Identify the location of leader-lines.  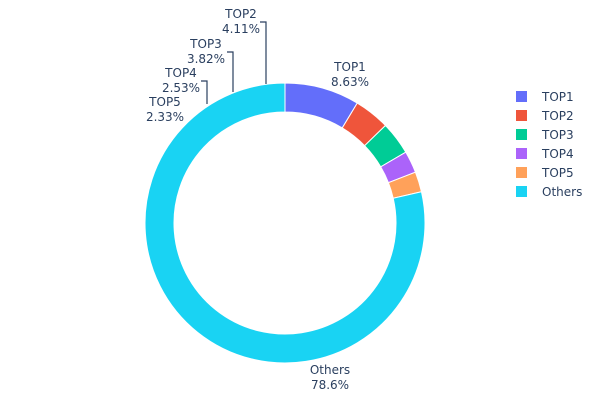
(234, 62).